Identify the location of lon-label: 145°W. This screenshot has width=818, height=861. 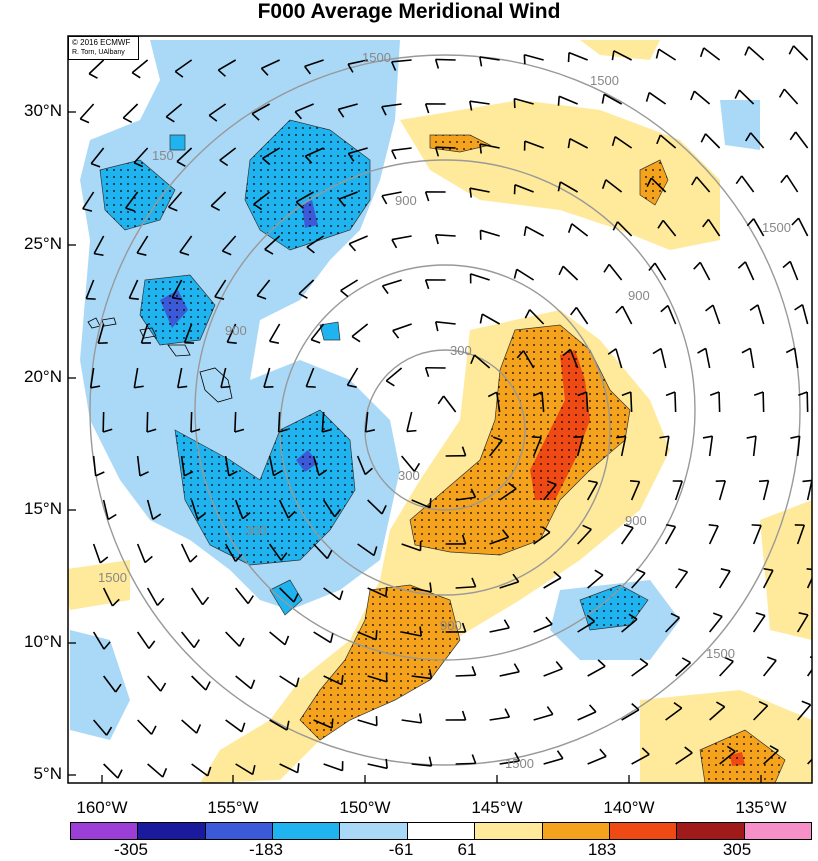
(497, 807).